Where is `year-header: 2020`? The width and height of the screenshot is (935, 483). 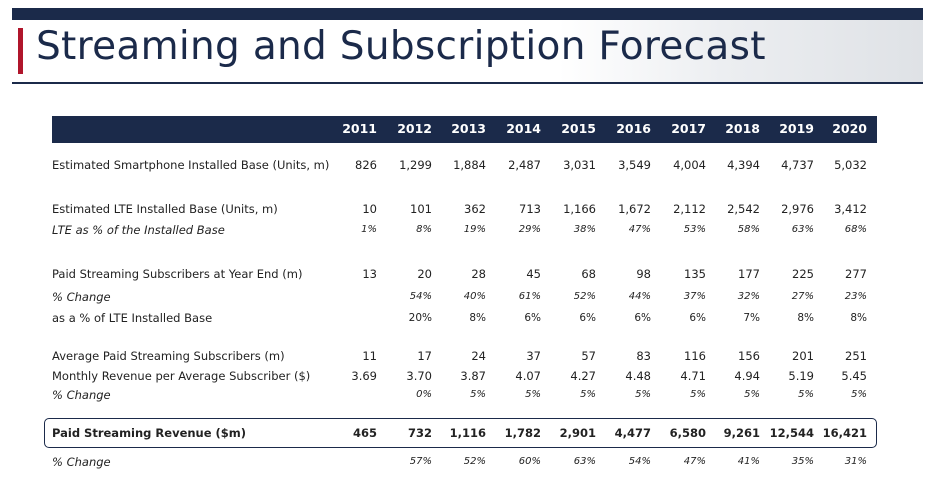
year-header: 2020 is located at coordinates (849, 128).